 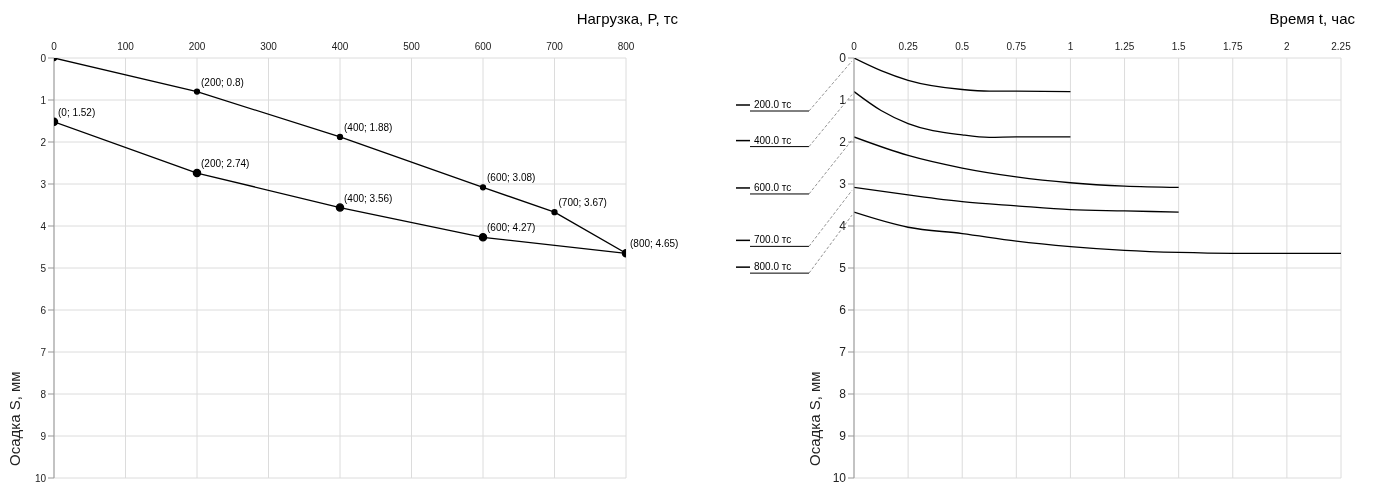 What do you see at coordinates (1233, 46) in the screenshot?
I see `x-tick-label: 1.75` at bounding box center [1233, 46].